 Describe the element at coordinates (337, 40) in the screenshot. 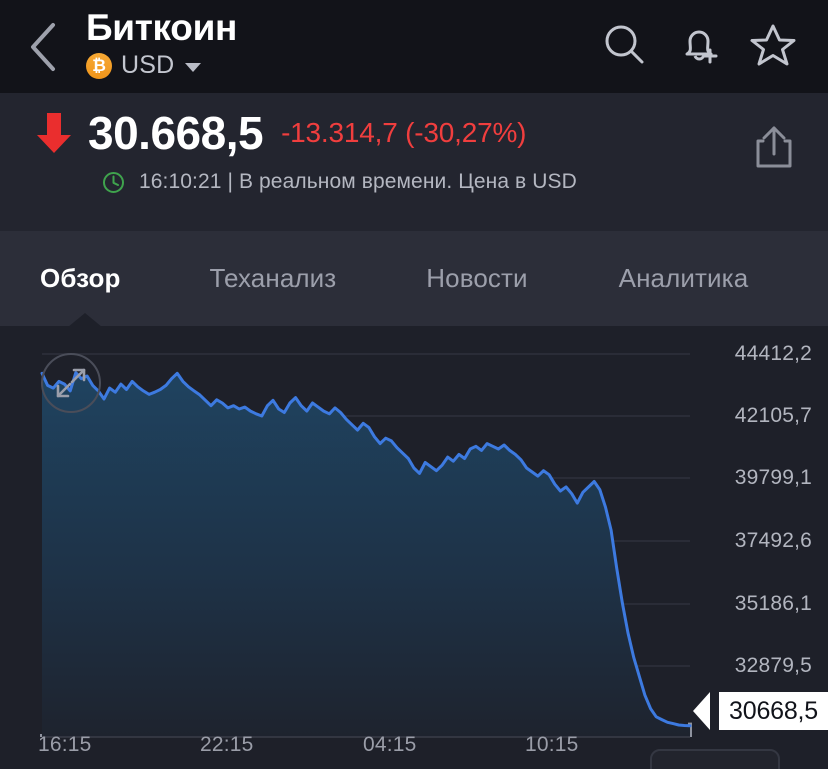

I see `nav-title-group: Биткоин ₿ USD` at that location.